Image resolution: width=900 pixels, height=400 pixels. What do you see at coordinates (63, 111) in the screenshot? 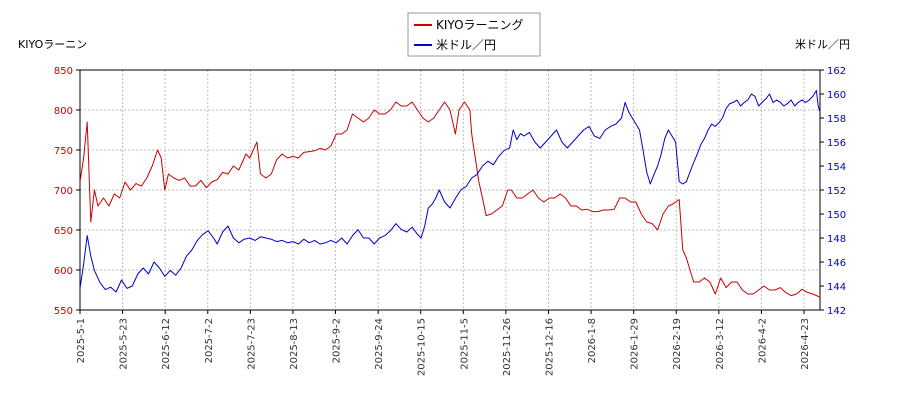
I see `left-tick-label: 800` at bounding box center [63, 111].